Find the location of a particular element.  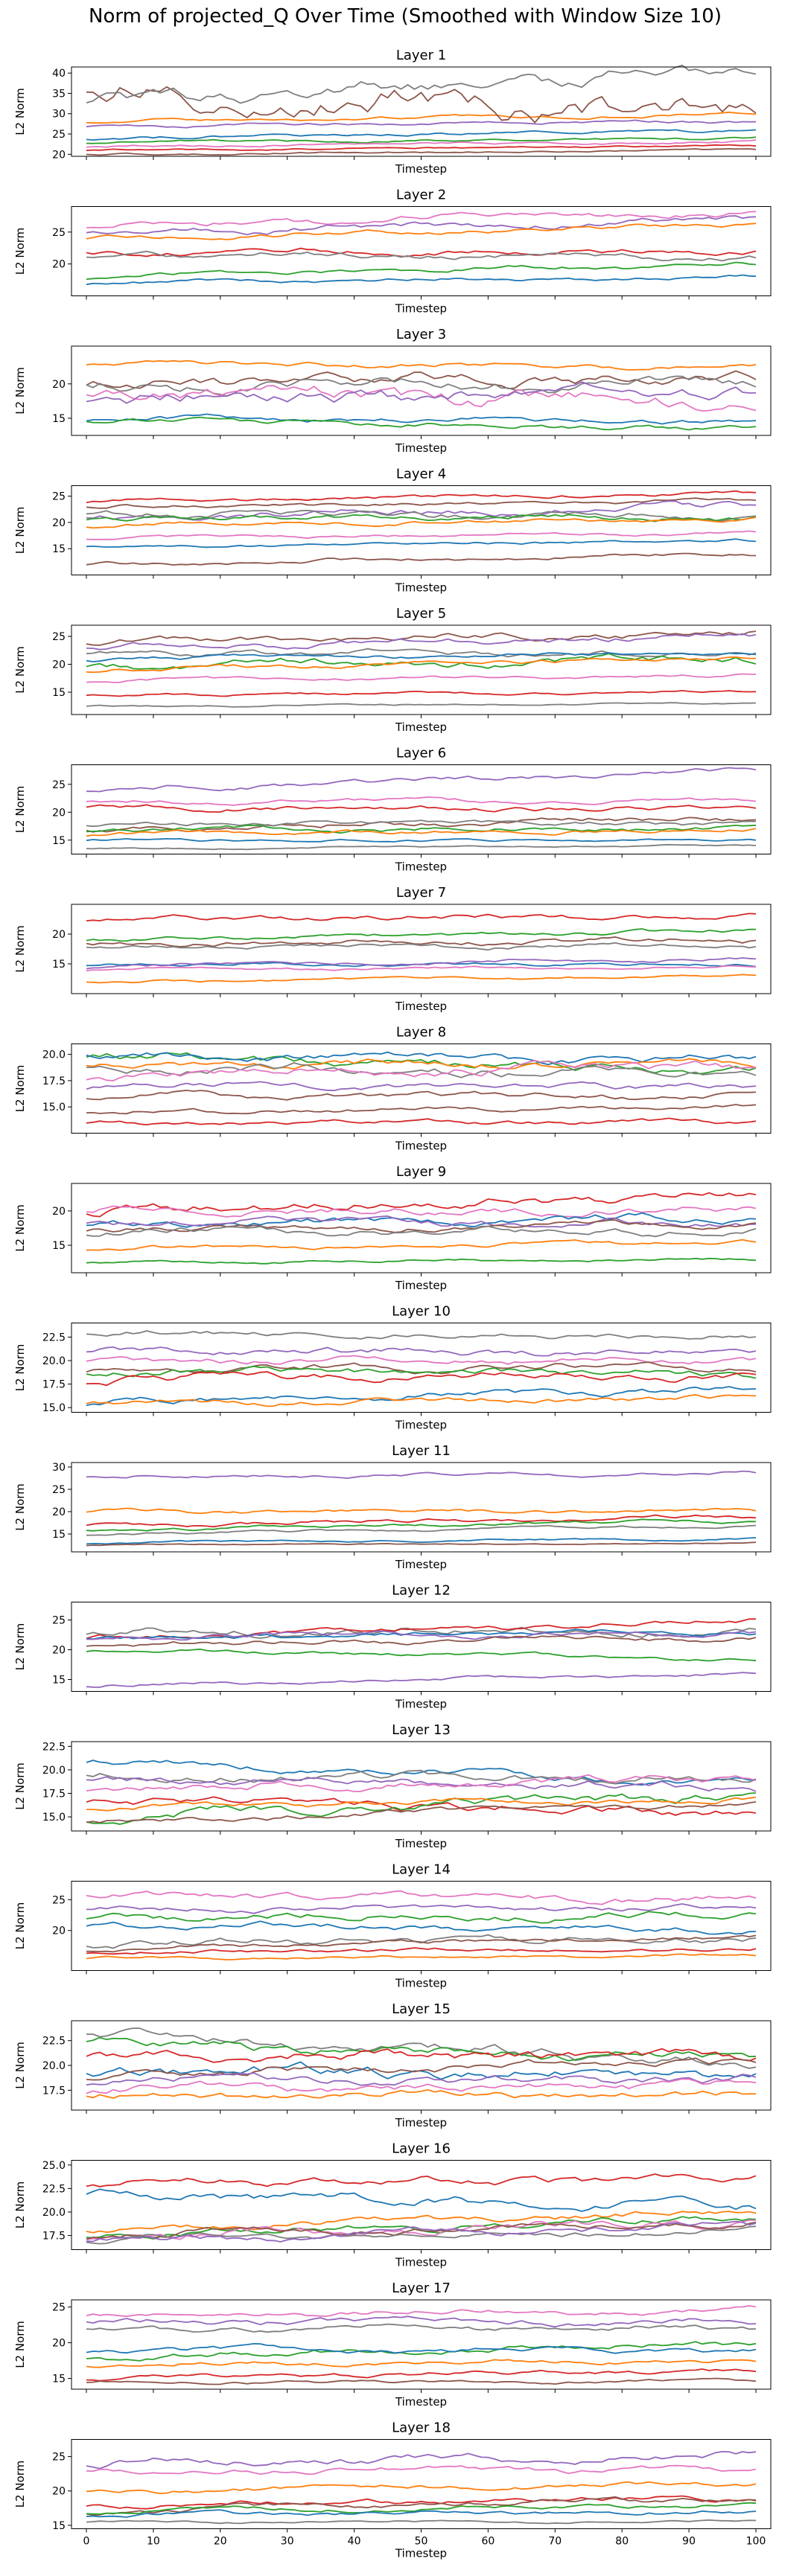

subplot-title: Layer 9 is located at coordinates (421, 1172).